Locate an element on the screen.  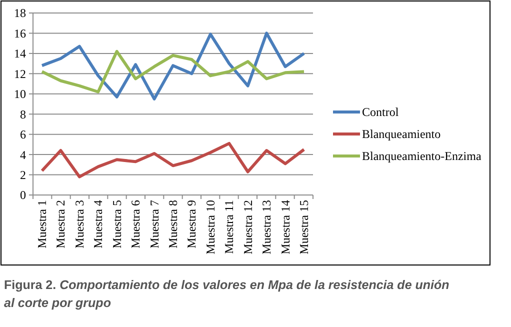
y-tick-label: 10 is located at coordinates (20, 94).